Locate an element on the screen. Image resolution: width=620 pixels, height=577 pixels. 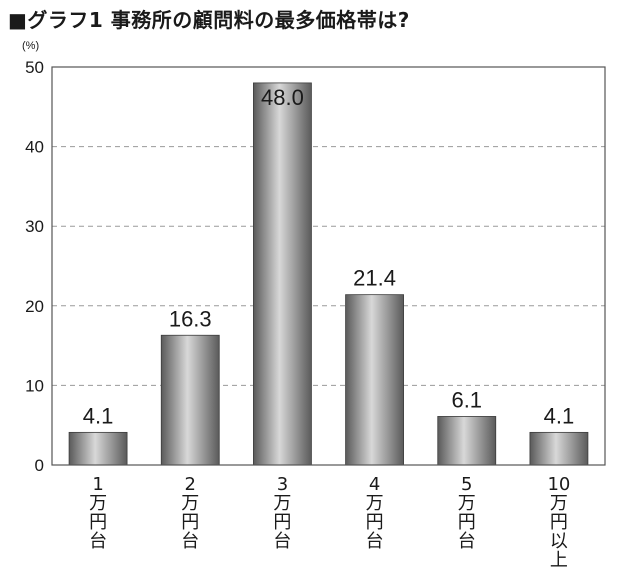
category-label-char: 2 is located at coordinates (190, 484).